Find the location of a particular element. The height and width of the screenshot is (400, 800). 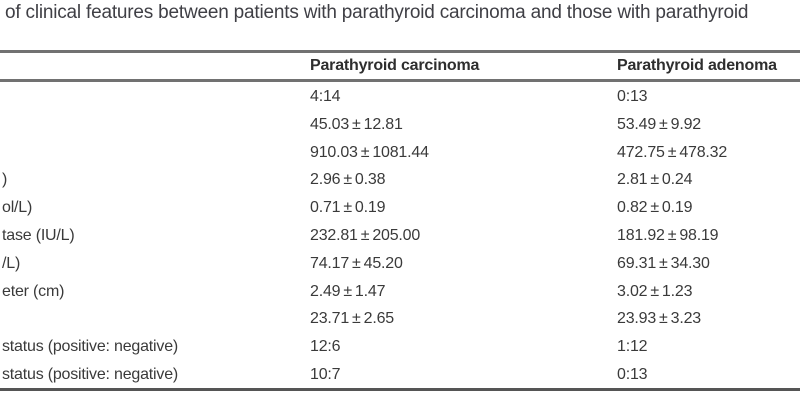

table-bottom-rule is located at coordinates (400, 389).